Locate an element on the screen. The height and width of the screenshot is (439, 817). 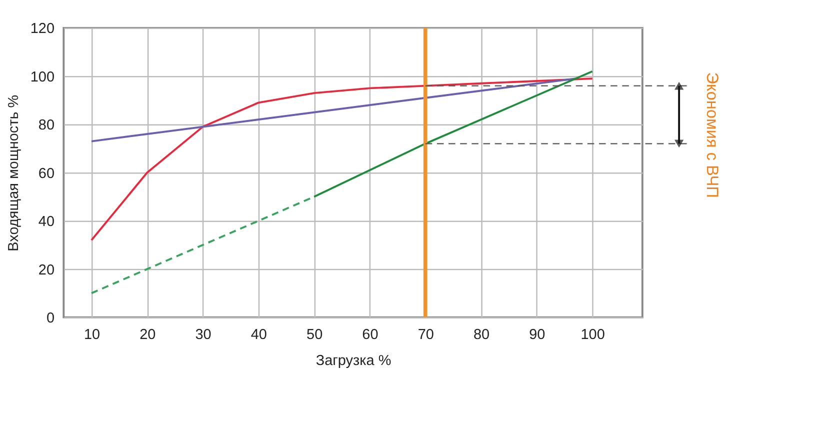
text: Экономия с ВЧП is located at coordinates (712, 135).